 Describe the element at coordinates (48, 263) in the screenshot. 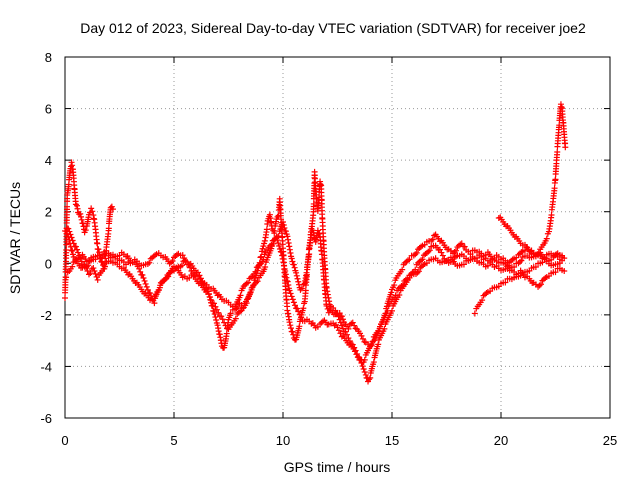

I see `y-tick-label: 0` at that location.